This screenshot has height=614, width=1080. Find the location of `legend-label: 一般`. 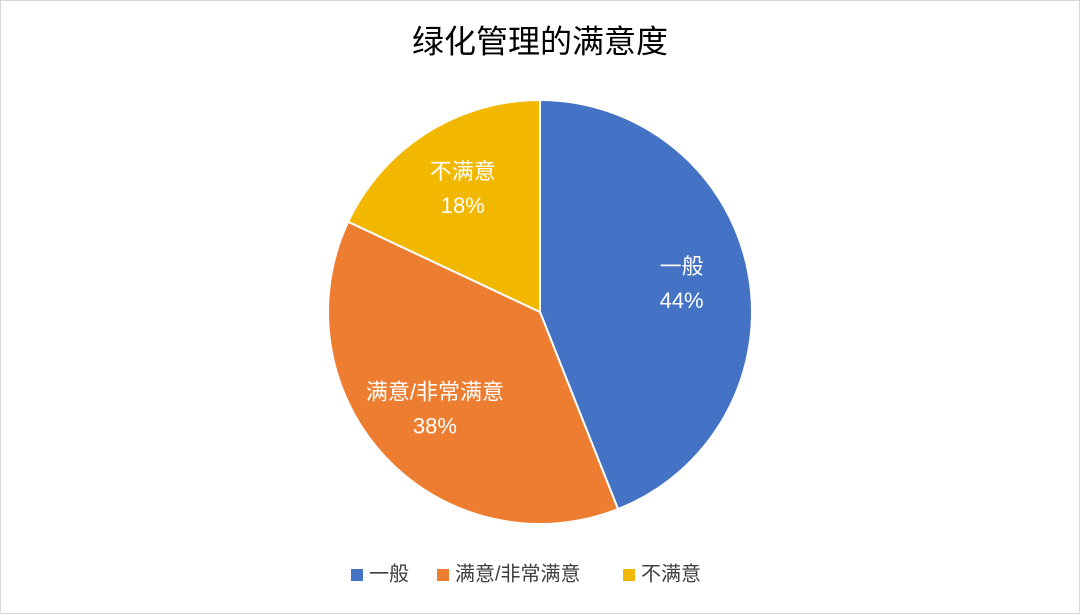

legend-label: 一般 is located at coordinates (389, 573).